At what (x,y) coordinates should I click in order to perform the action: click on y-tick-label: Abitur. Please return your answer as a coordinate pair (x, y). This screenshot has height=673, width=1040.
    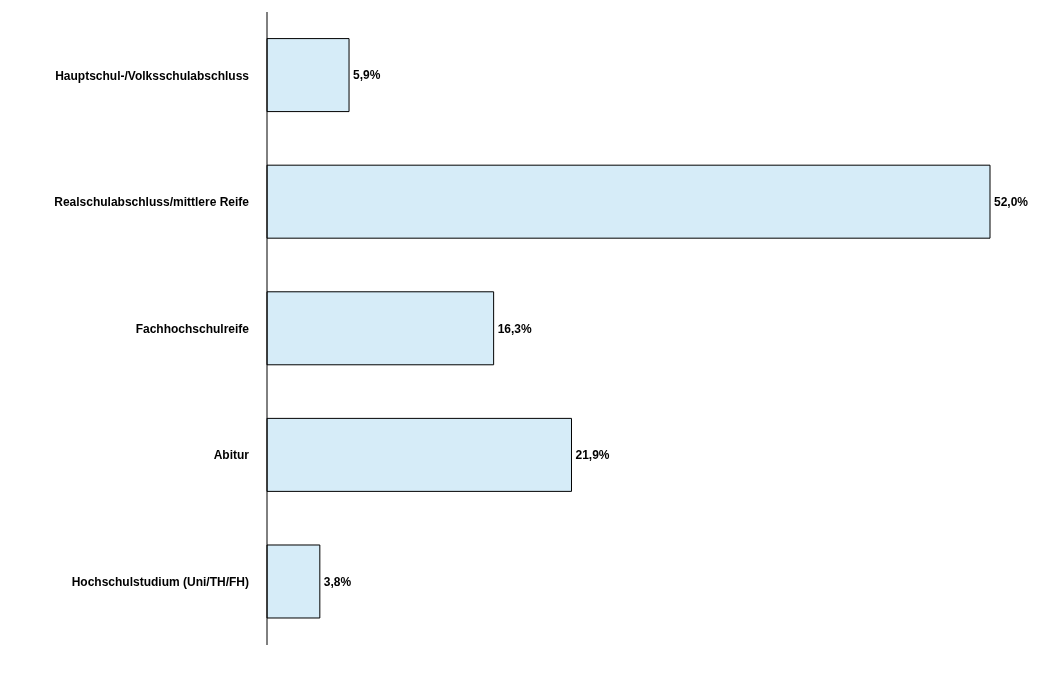
    Looking at the image, I should click on (231, 455).